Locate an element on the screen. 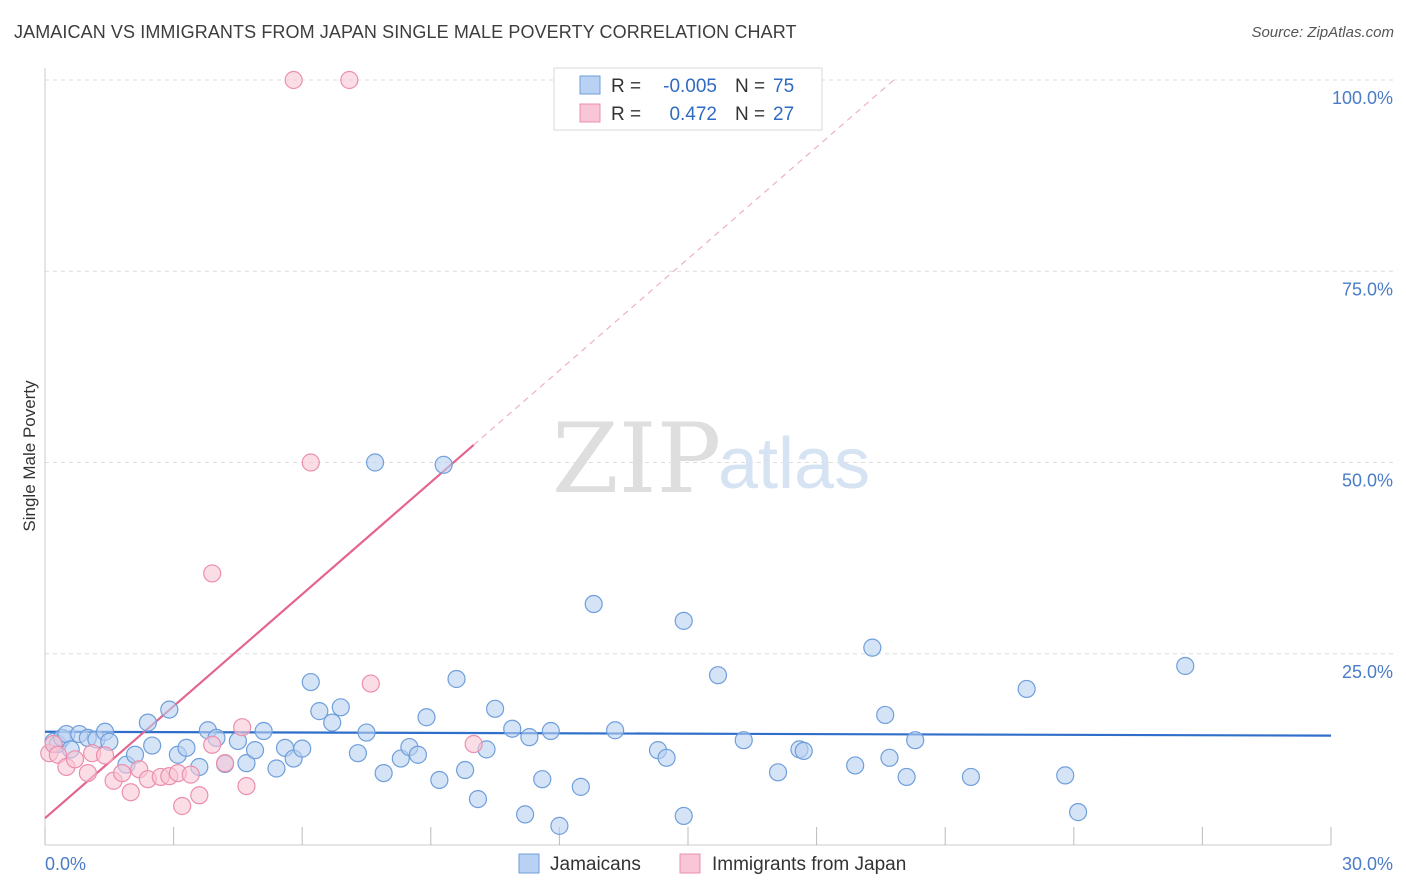 This screenshot has height=892, width=1406. legend-swatch-japan is located at coordinates (590, 113).